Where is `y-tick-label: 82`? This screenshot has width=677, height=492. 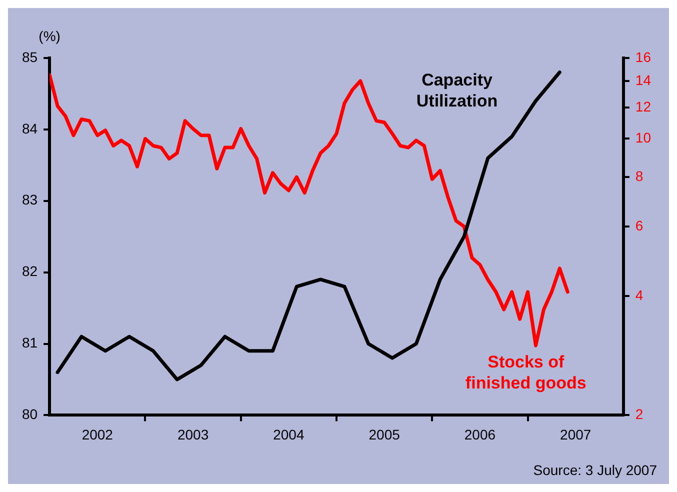
y-tick-label: 82 is located at coordinates (30, 271).